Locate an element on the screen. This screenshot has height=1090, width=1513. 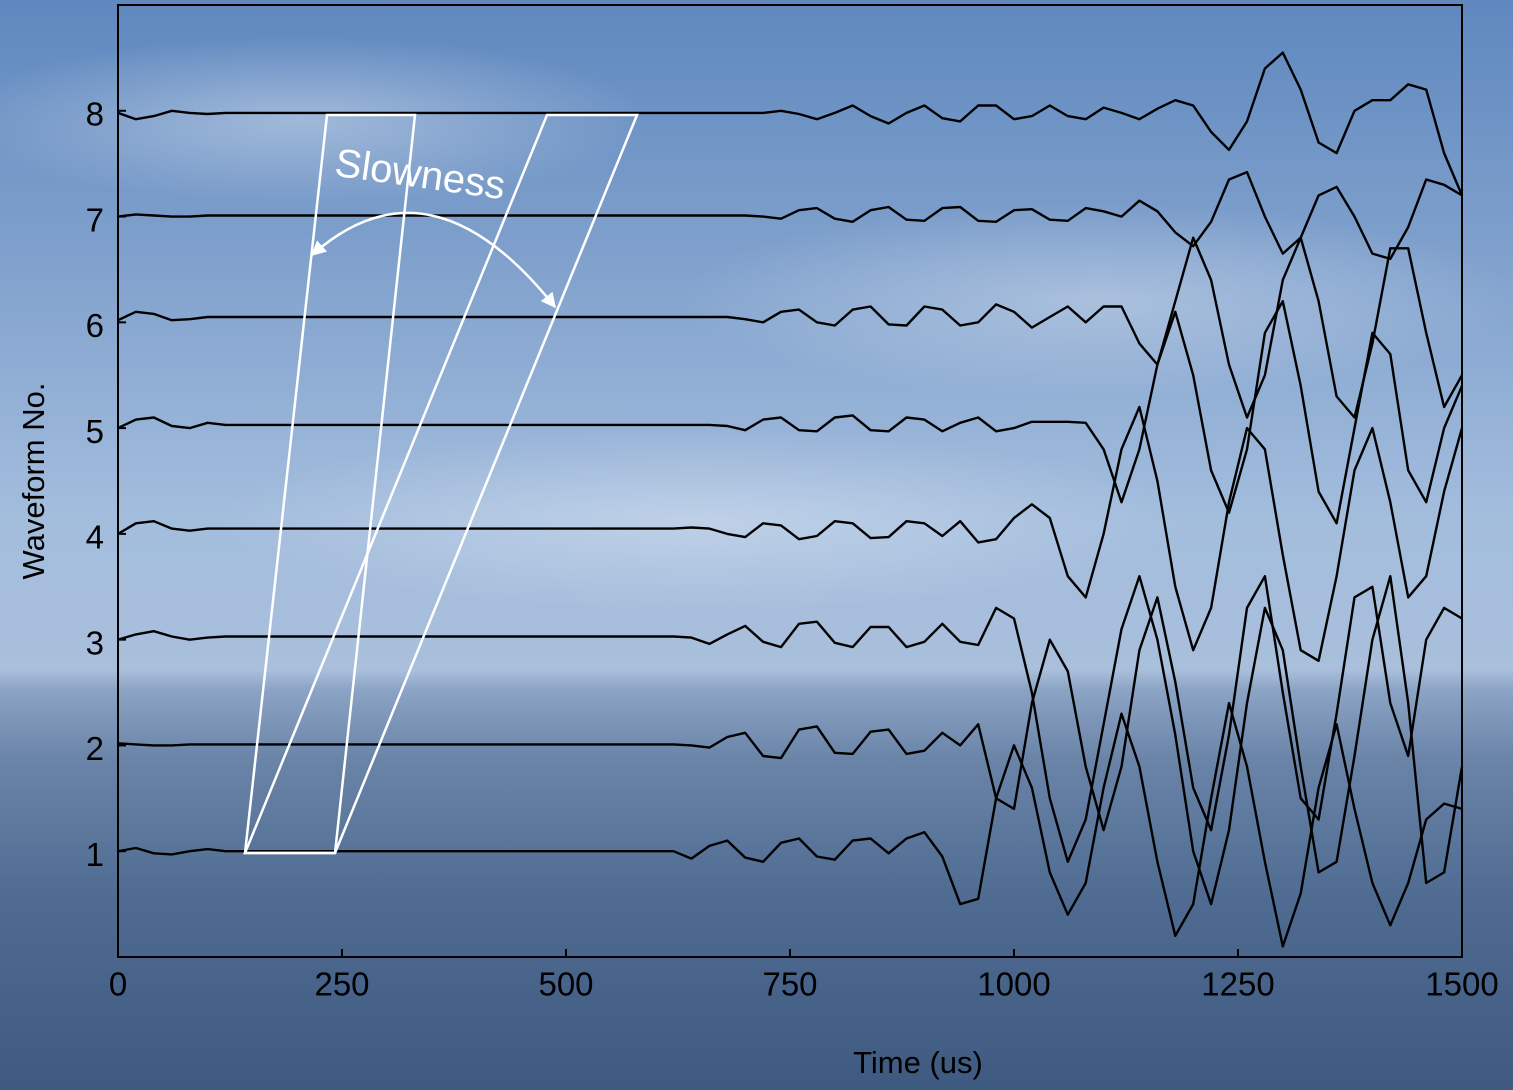
x-tick-label: 500 is located at coordinates (565, 984).